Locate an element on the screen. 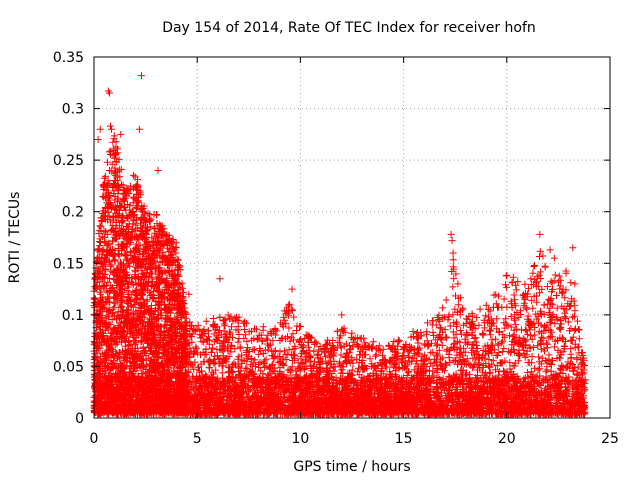 This screenshot has height=480, width=640. y-tick-label: 0.2 is located at coordinates (73, 213).